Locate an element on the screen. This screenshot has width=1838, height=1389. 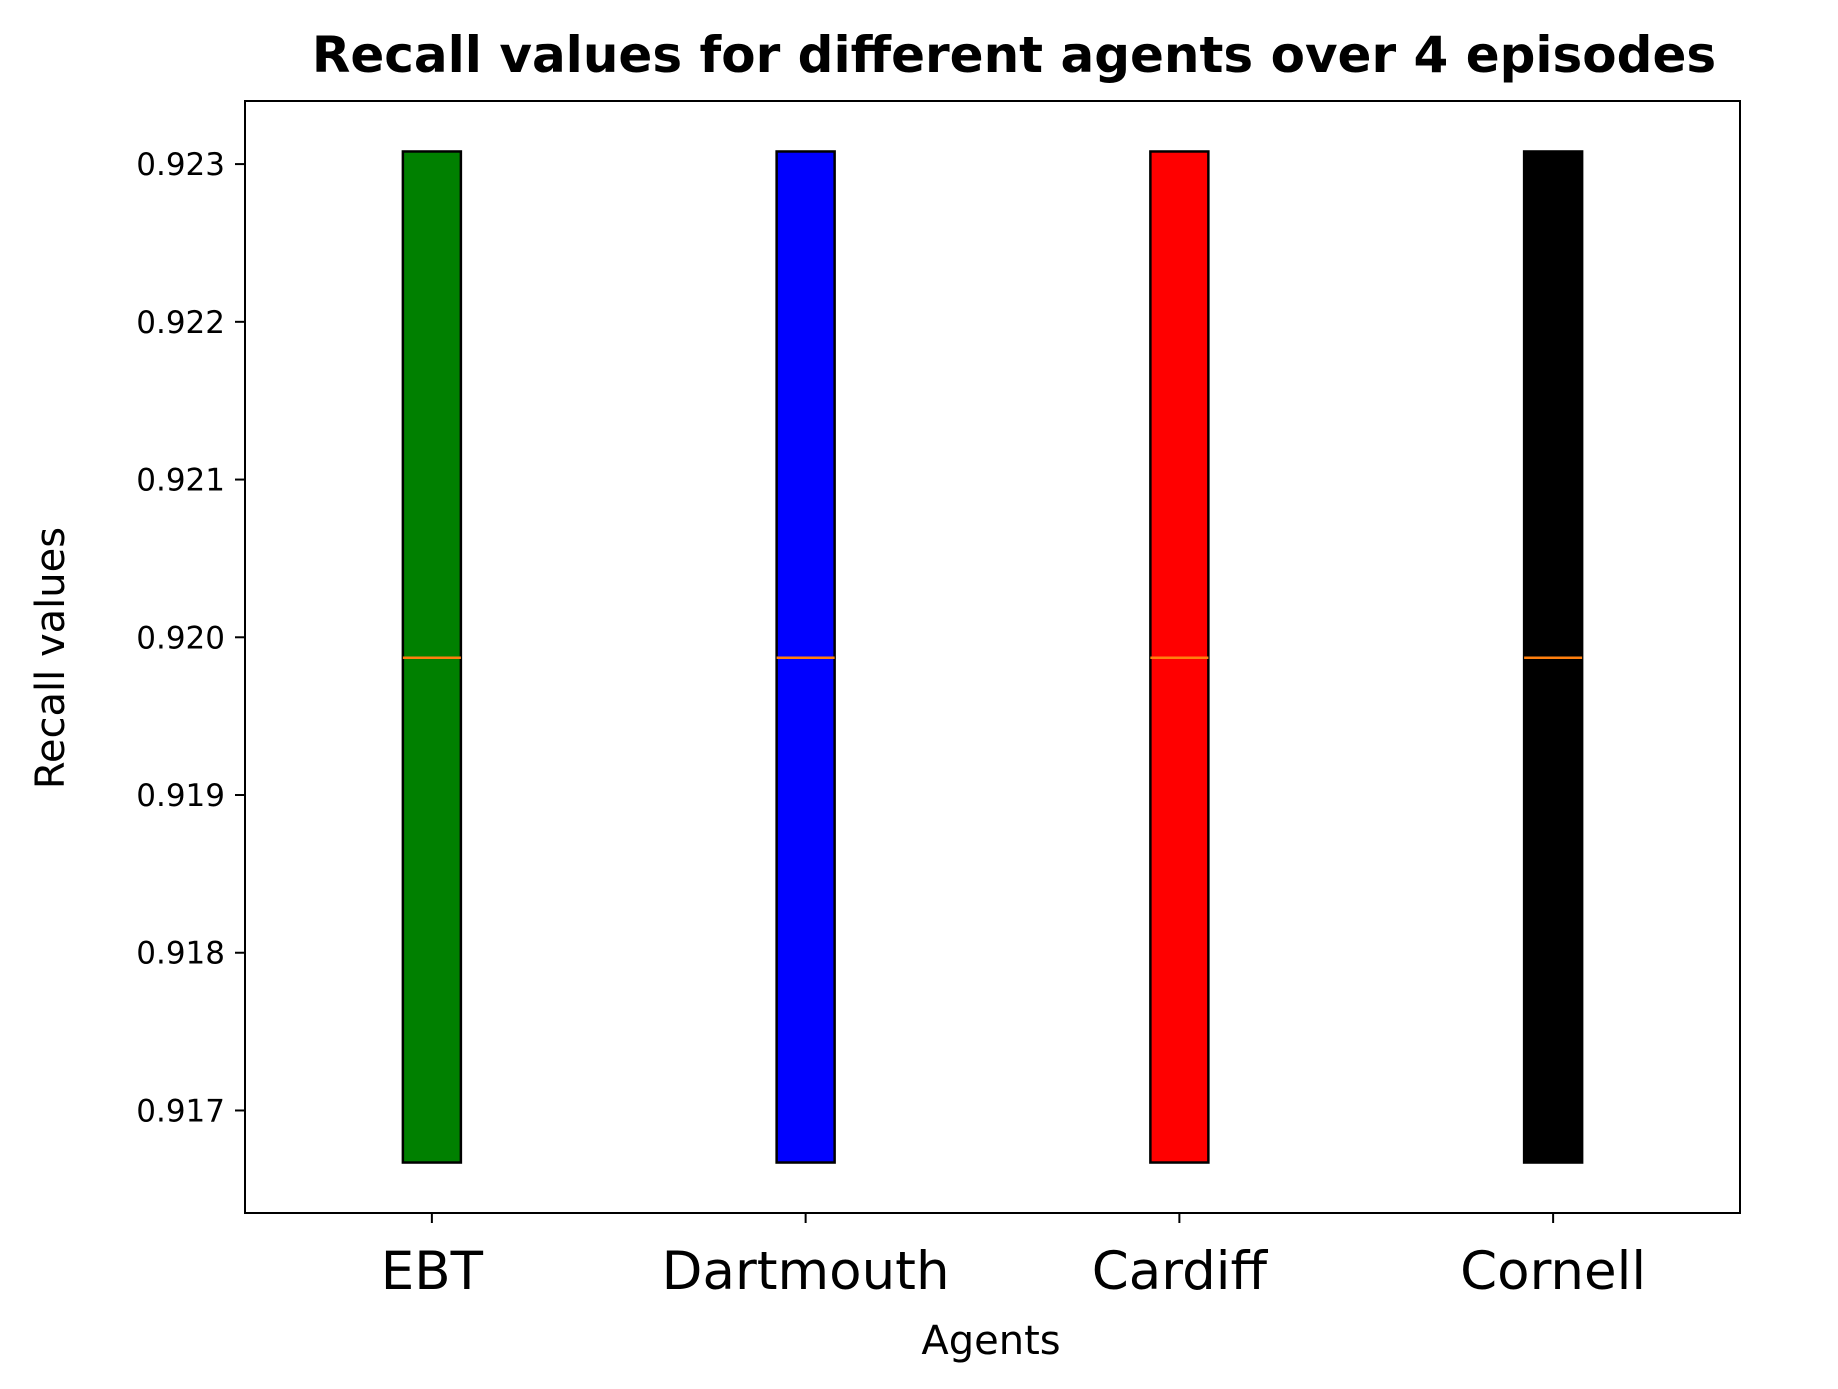
x-axis-label: Agents is located at coordinates (990, 1341).